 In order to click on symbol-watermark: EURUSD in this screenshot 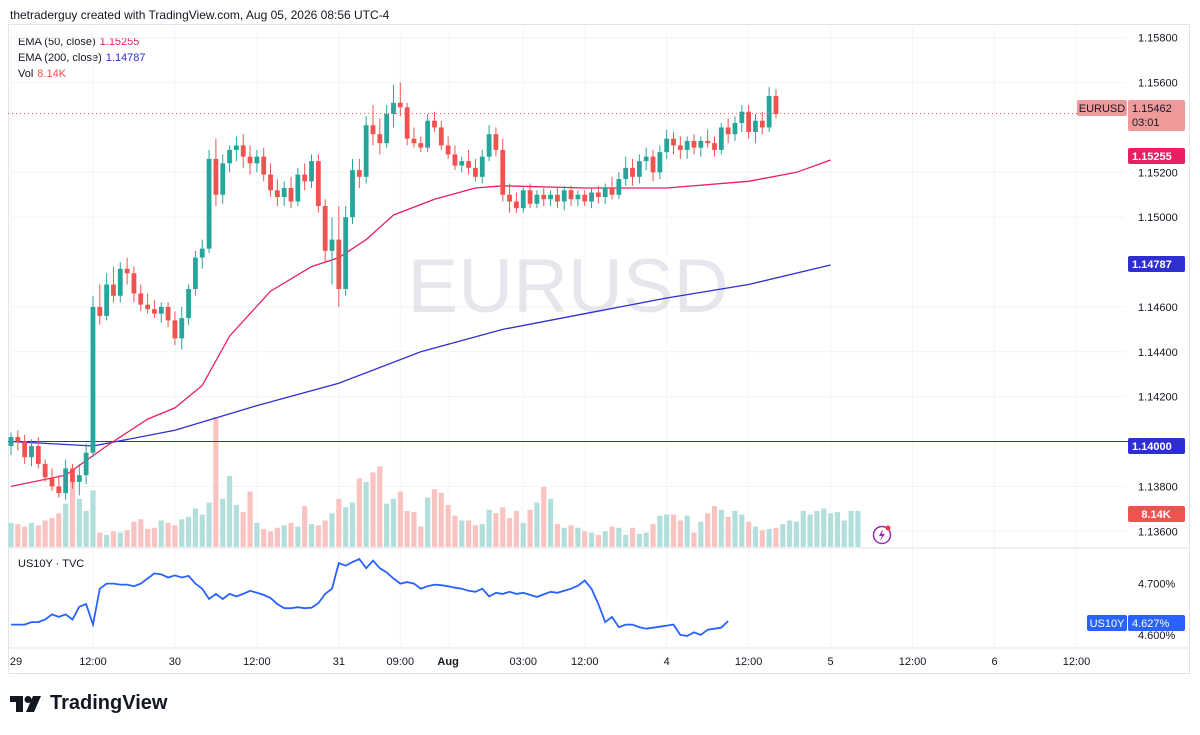, I will do `click(568, 286)`.